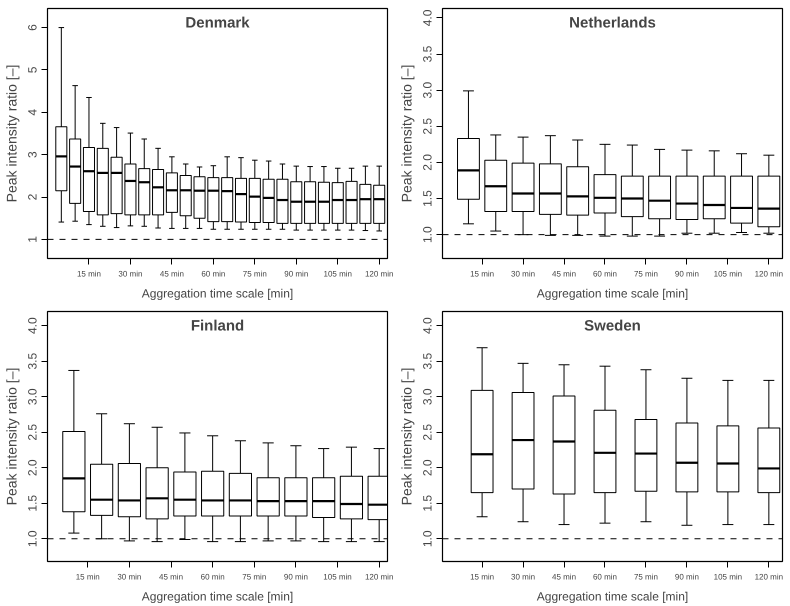 Image resolution: width=790 pixels, height=606 pixels. Describe the element at coordinates (612, 23) in the screenshot. I see `chart-title: Netherlands` at that location.